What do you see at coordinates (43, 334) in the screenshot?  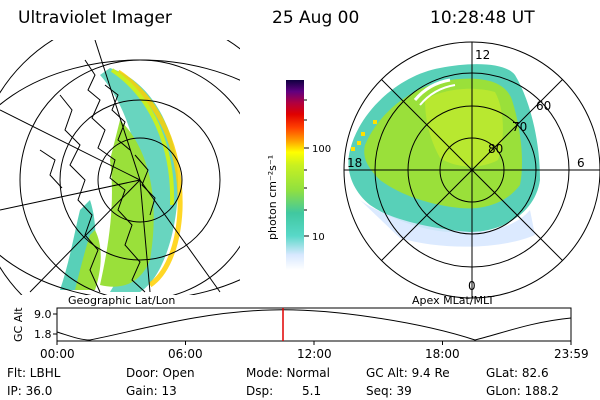 I see `ytick-1-8: 1.8` at bounding box center [43, 334].